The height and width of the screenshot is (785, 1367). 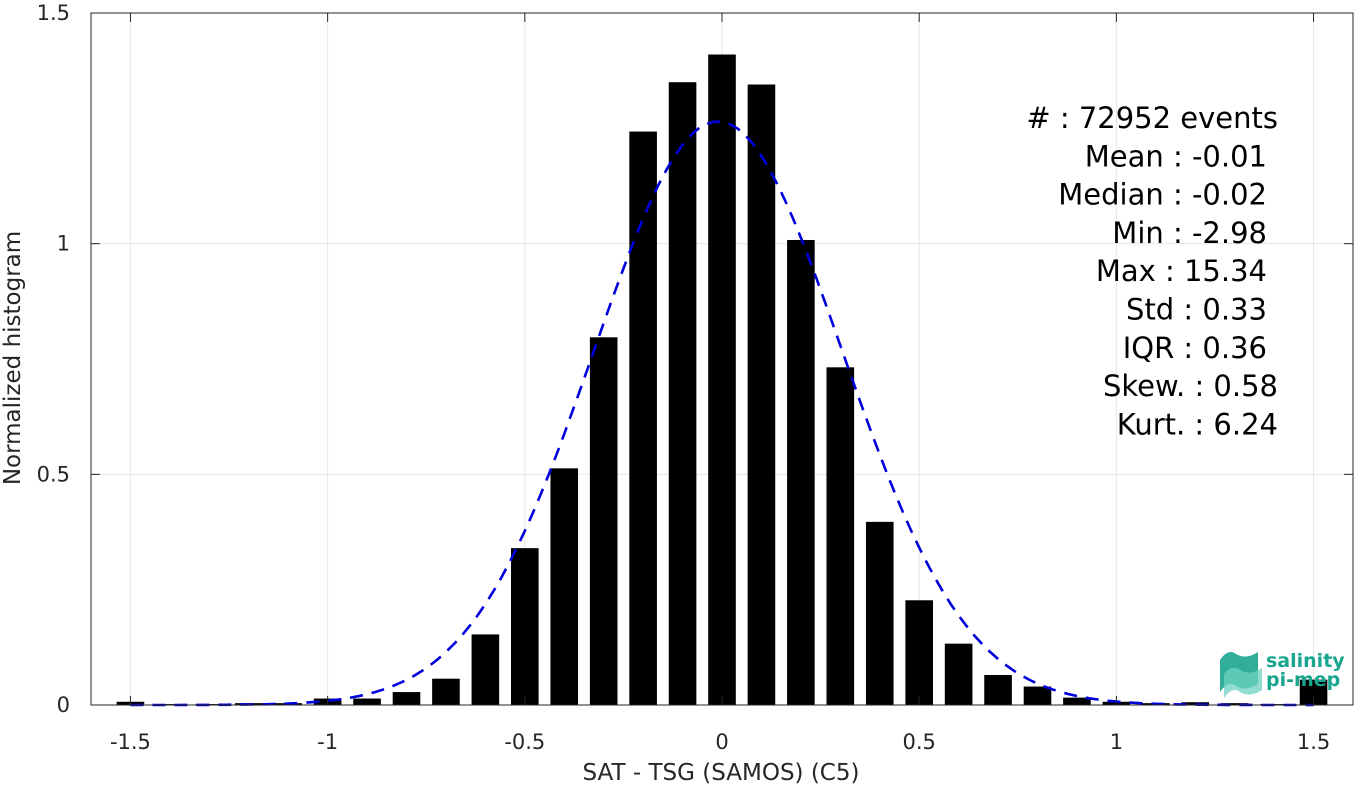 I want to click on y-tick-labels: 0 0.5 1 1.5, so click(x=53, y=359).